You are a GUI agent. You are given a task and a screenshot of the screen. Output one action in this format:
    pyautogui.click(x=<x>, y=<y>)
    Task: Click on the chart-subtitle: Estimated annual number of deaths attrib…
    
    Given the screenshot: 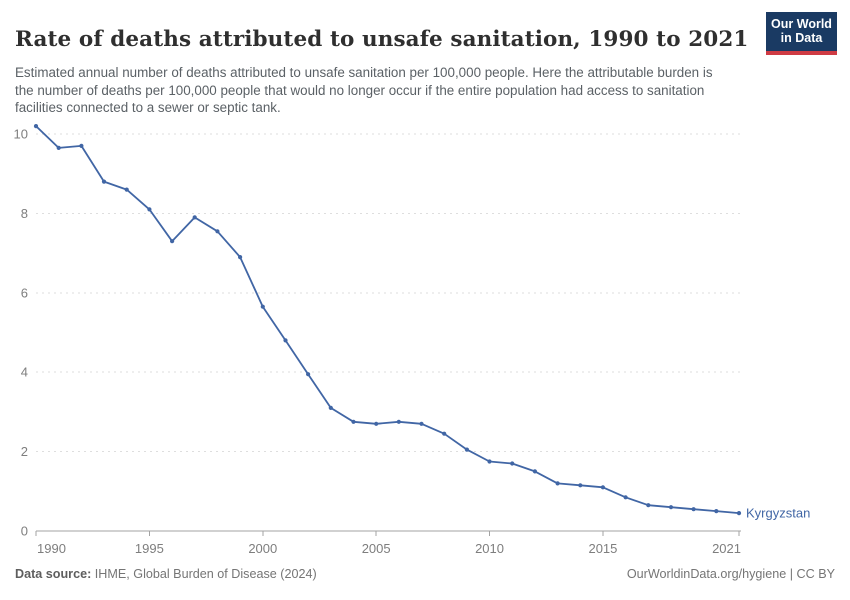 What is the action you would take?
    pyautogui.click(x=364, y=90)
    